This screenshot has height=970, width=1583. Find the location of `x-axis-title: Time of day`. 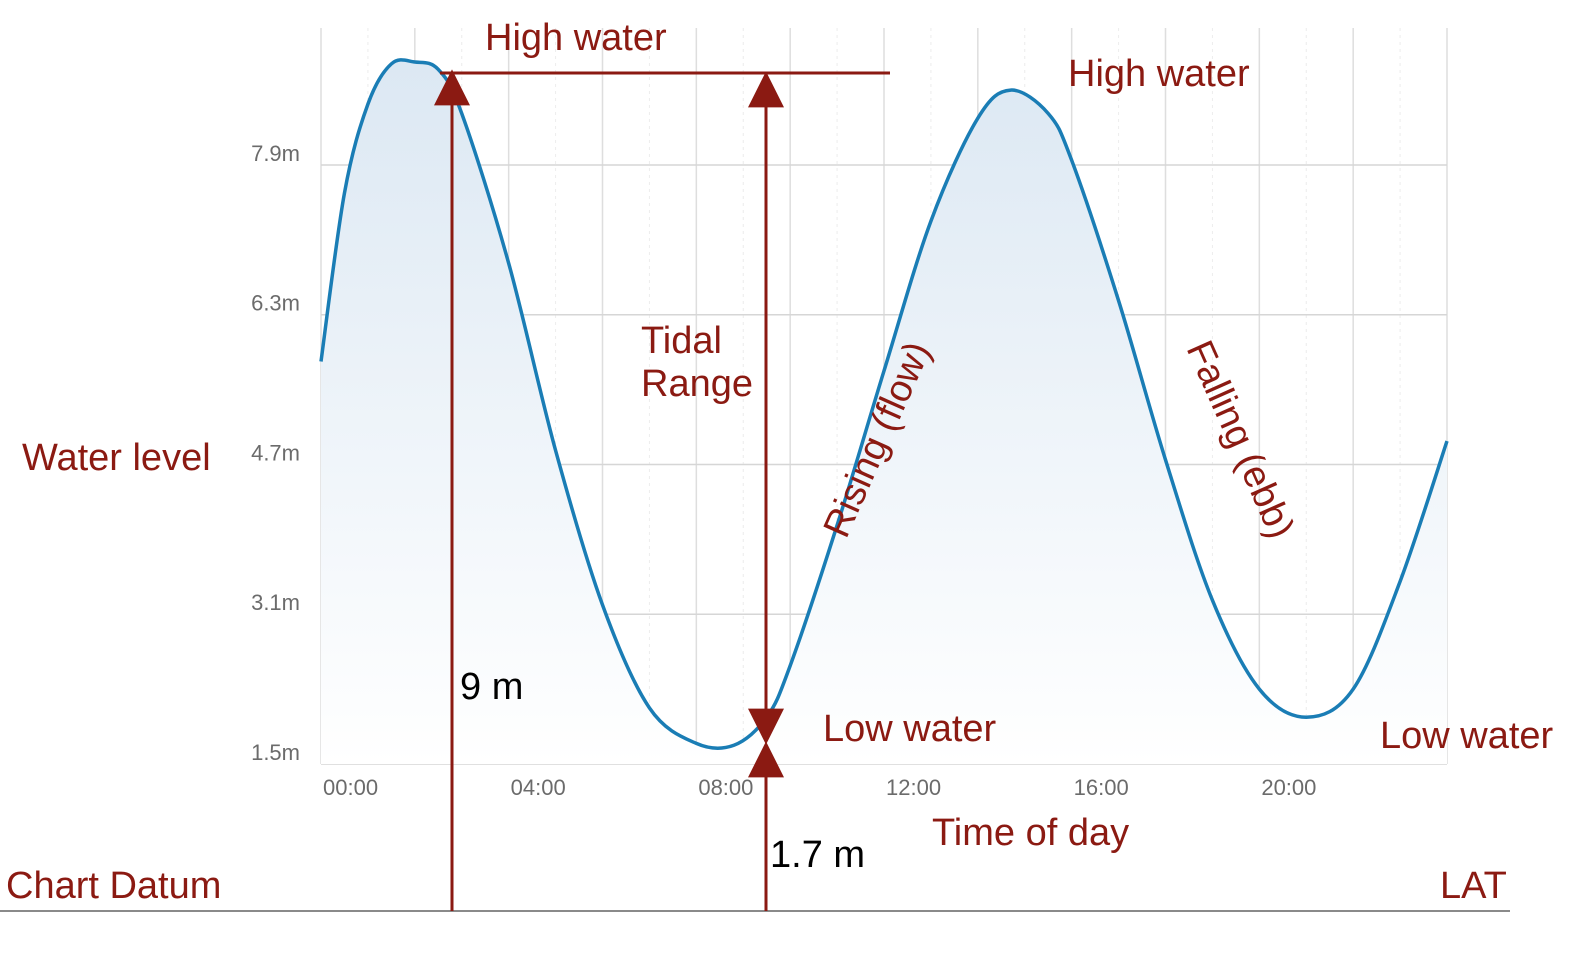

x-axis-title: Time of day is located at coordinates (1030, 833).